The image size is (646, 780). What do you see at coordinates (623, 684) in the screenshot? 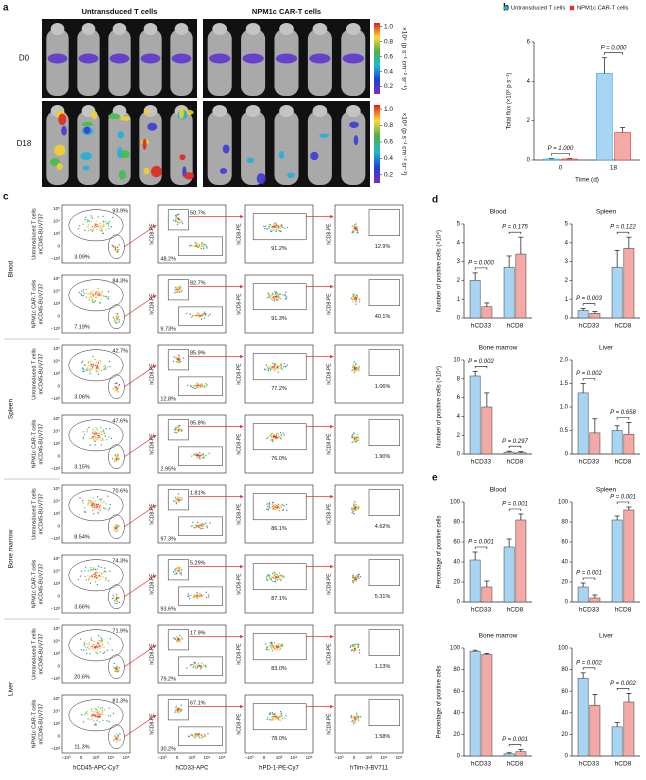
I see `p-value: P = 0.002` at bounding box center [623, 684].